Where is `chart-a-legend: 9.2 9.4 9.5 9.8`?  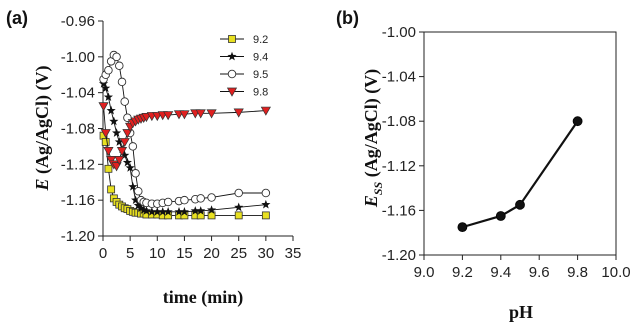
chart-a-legend: 9.2 9.4 9.5 9.8 is located at coordinates (244, 66).